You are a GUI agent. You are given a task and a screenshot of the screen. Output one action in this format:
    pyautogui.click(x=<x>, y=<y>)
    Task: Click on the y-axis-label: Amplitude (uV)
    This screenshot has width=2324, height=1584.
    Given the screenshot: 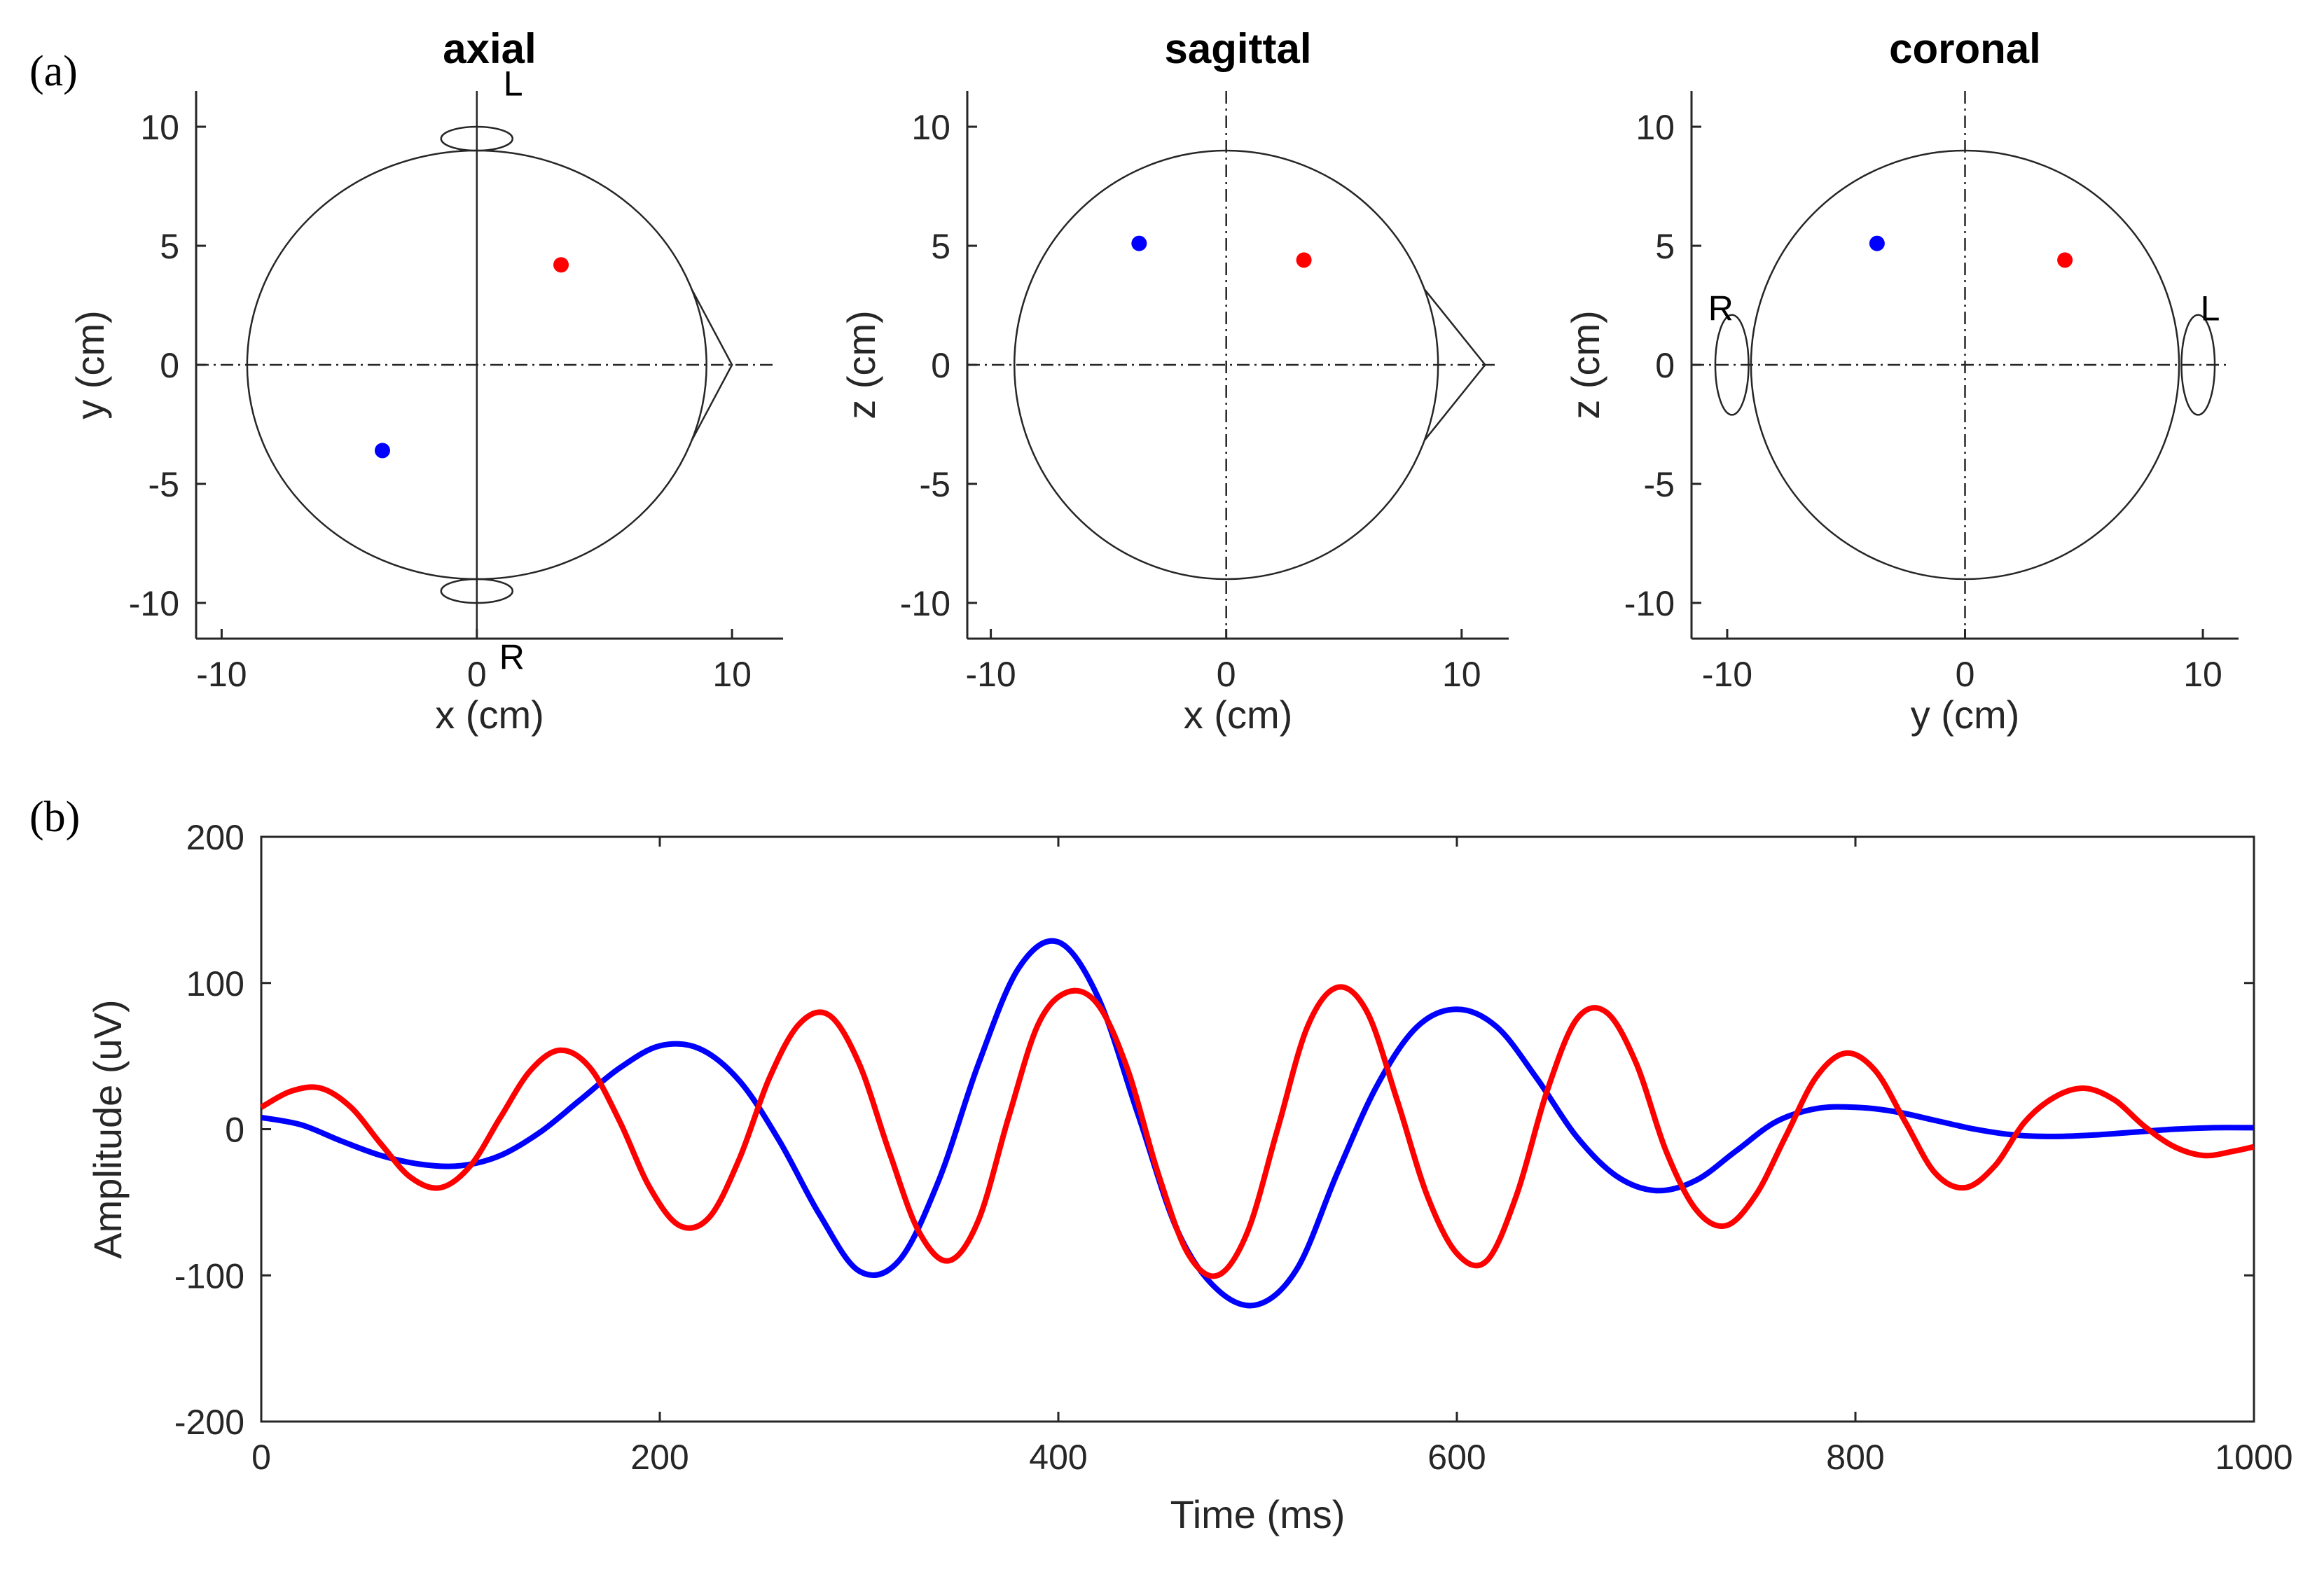 What is the action you would take?
    pyautogui.click(x=107, y=1128)
    